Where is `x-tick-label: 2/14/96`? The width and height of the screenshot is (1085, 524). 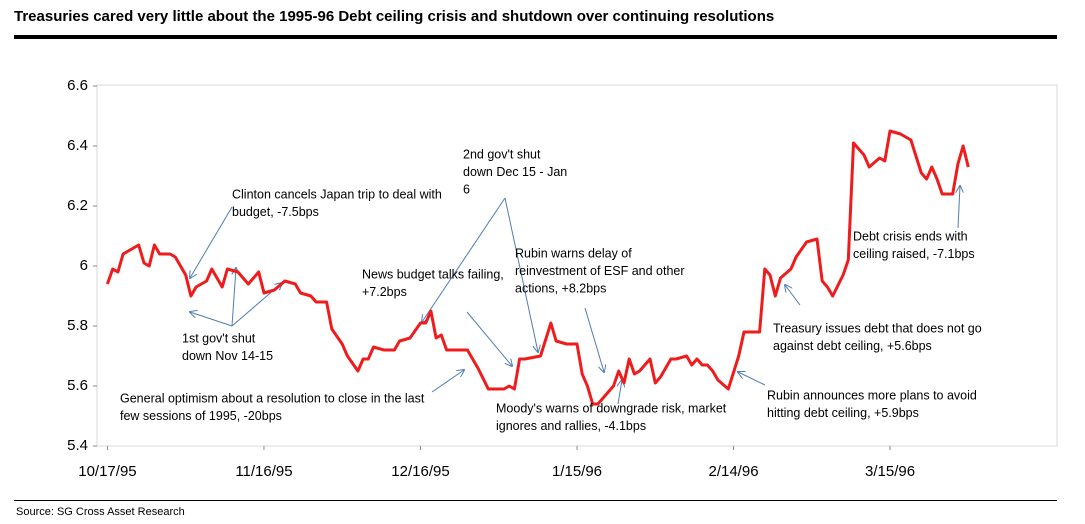 x-tick-label: 2/14/96 is located at coordinates (733, 471).